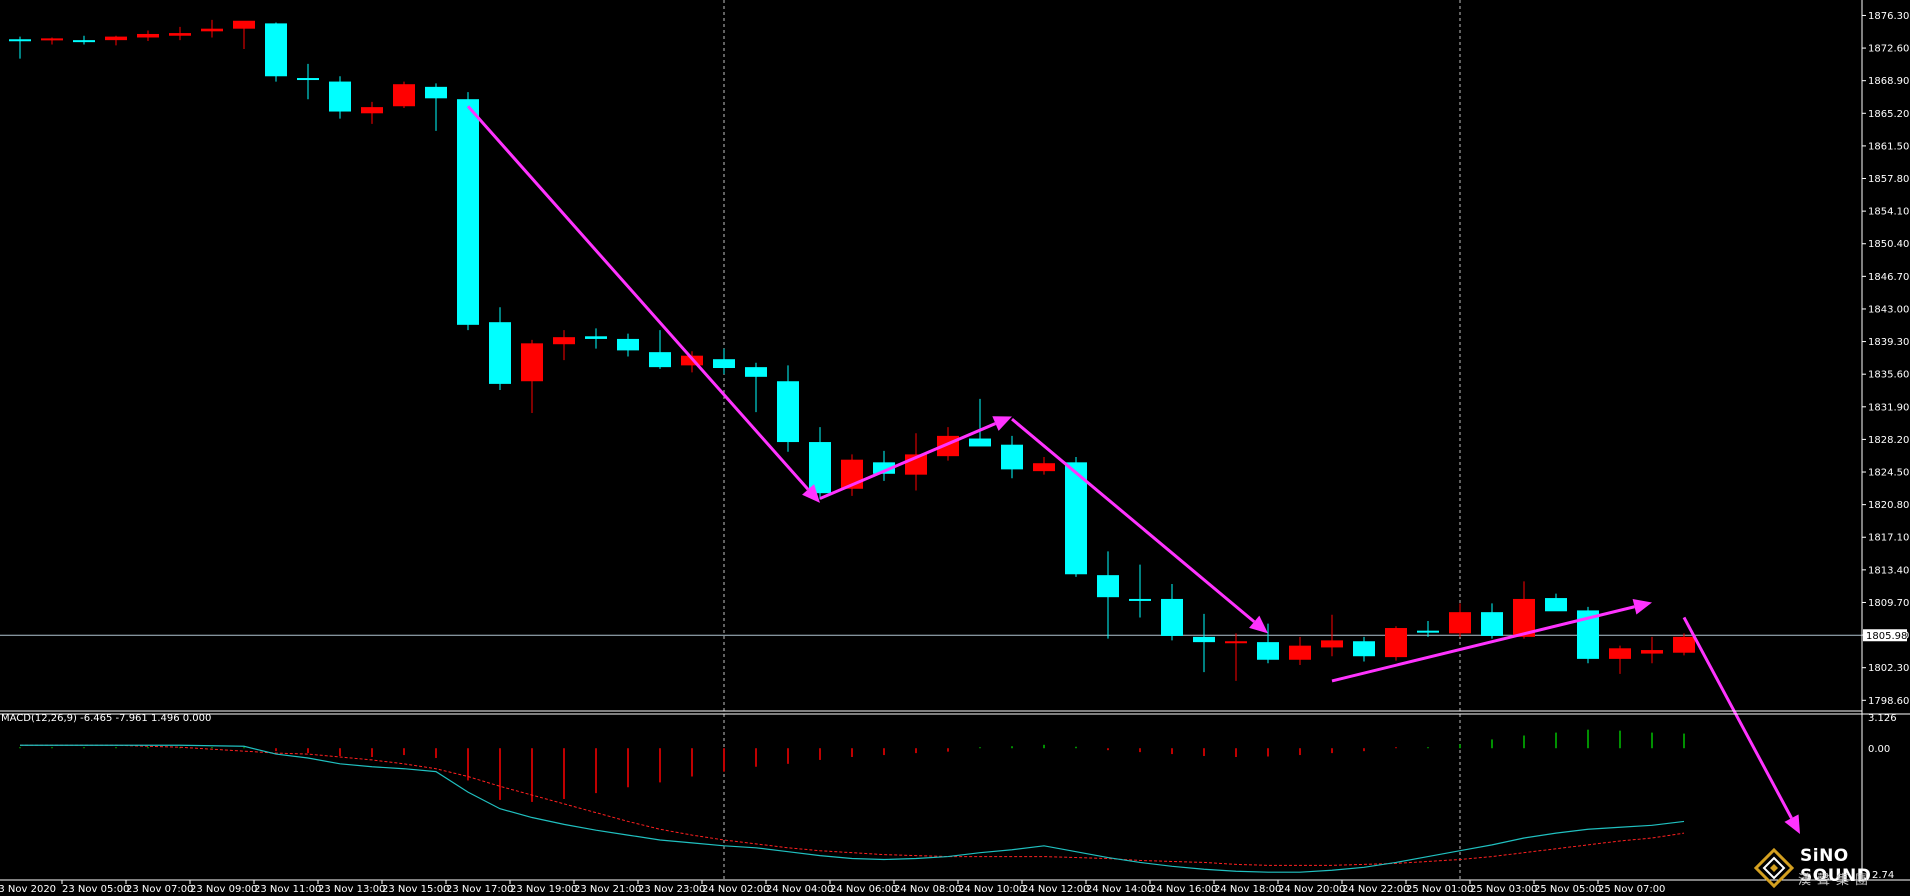 This screenshot has width=1910, height=896. I want to click on current-price-badge: 1805.98, so click(1885, 635).